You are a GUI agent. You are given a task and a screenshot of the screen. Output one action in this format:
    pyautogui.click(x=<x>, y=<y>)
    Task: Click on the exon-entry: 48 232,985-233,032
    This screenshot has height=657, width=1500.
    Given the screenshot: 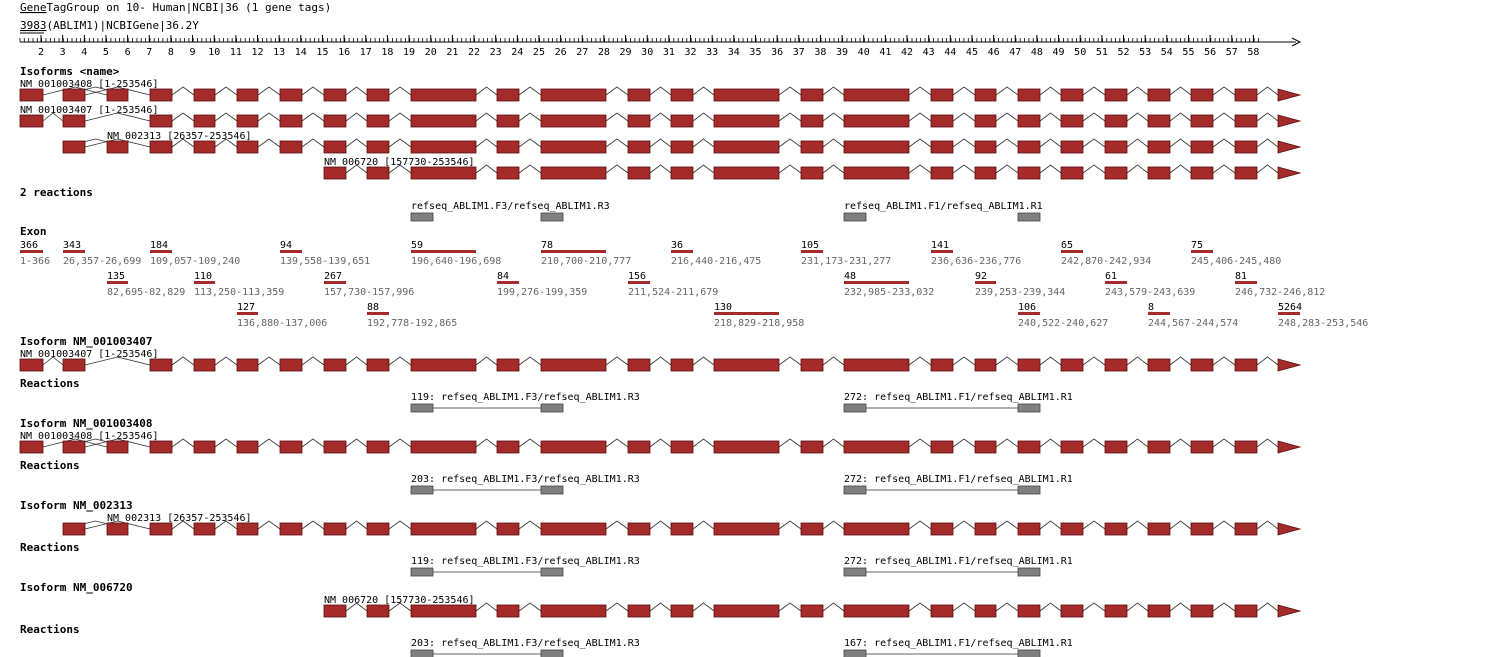 What is the action you would take?
    pyautogui.click(x=889, y=284)
    